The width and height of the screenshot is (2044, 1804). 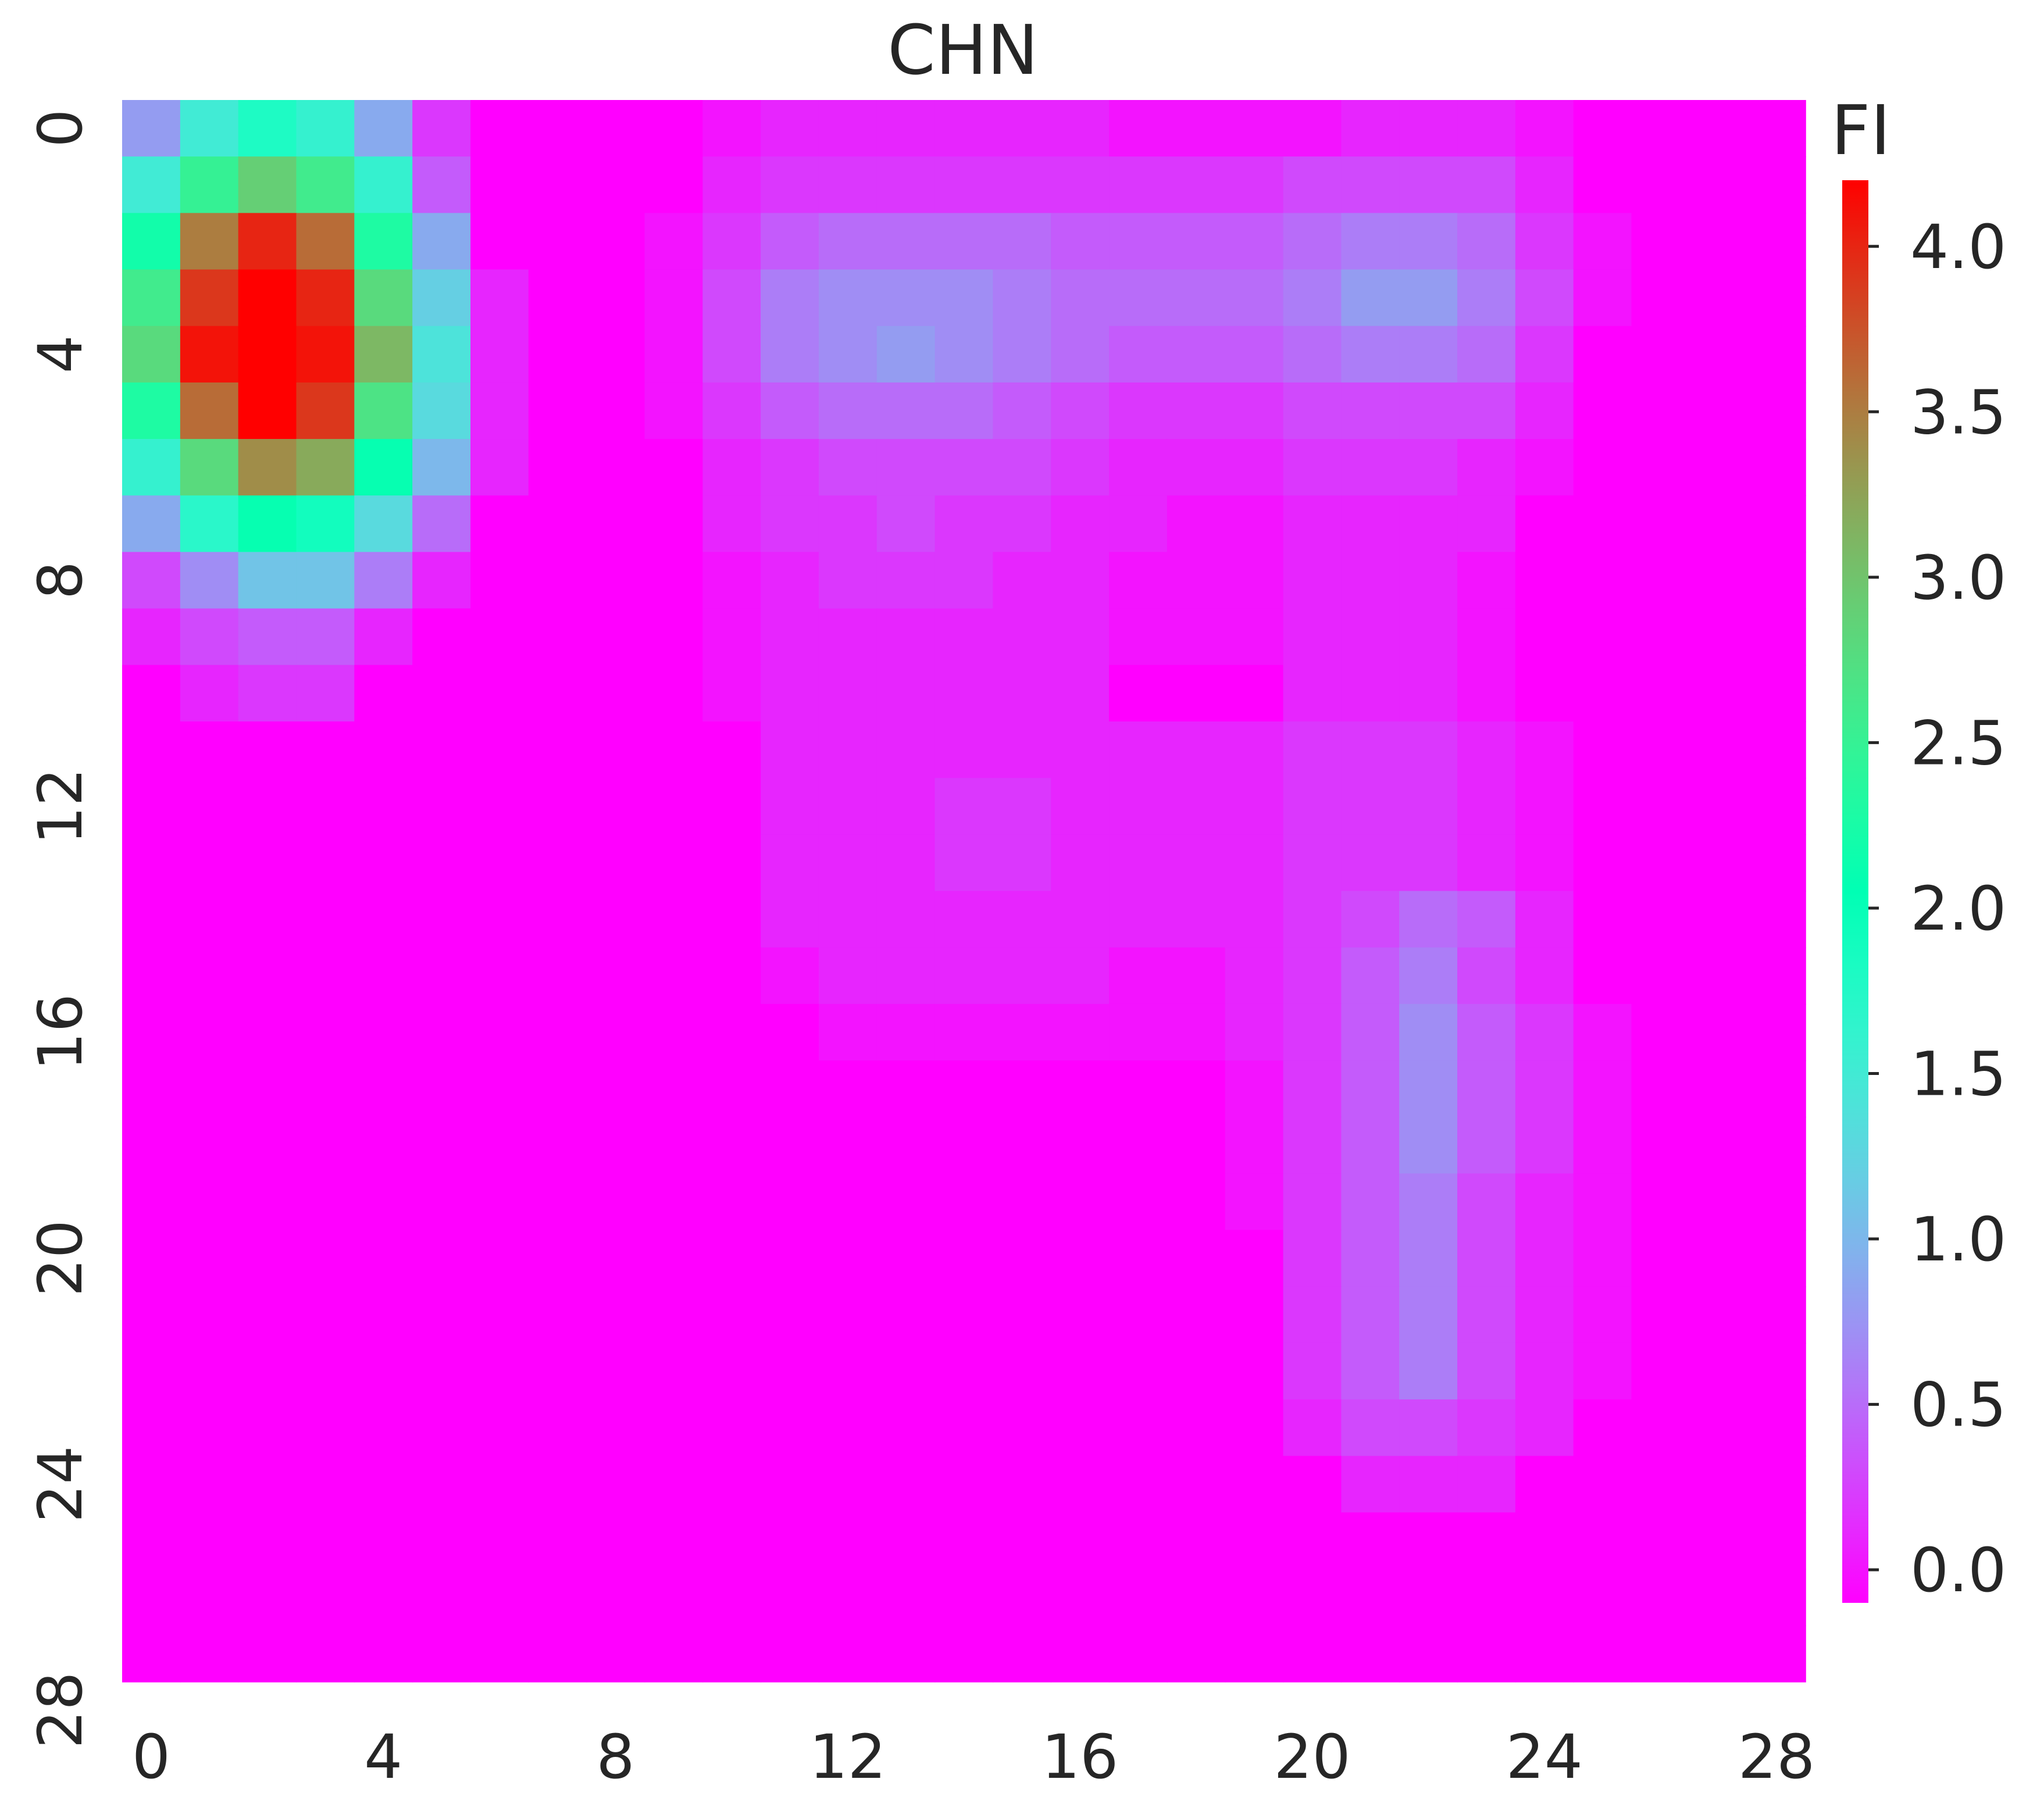 What do you see at coordinates (60, 1032) in the screenshot?
I see `y-tick-label: 16` at bounding box center [60, 1032].